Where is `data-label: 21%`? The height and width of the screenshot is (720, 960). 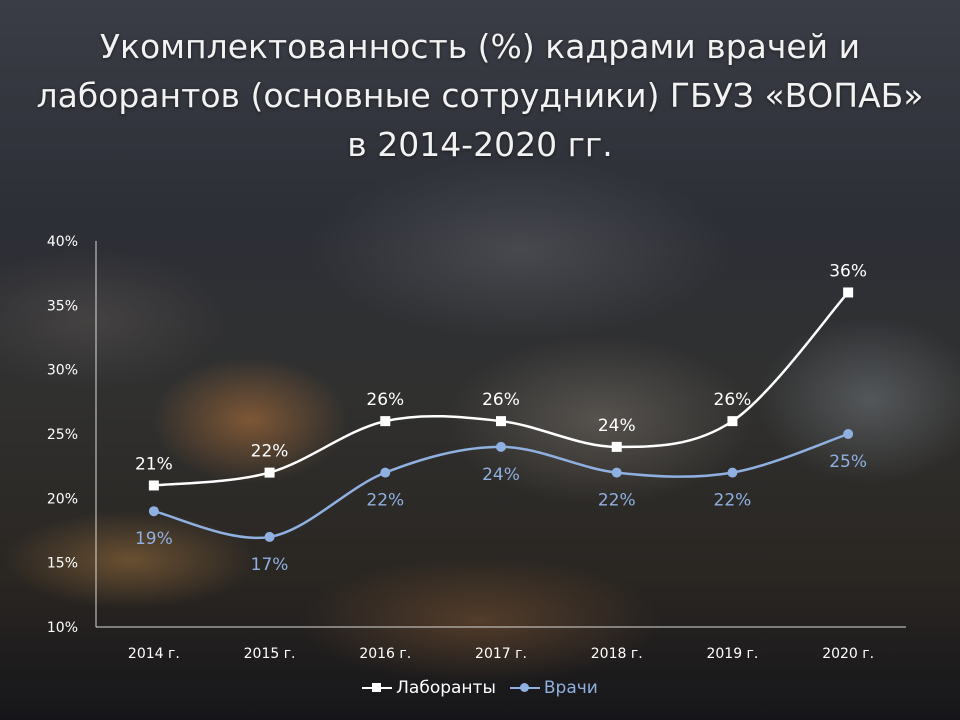 data-label: 21% is located at coordinates (154, 464).